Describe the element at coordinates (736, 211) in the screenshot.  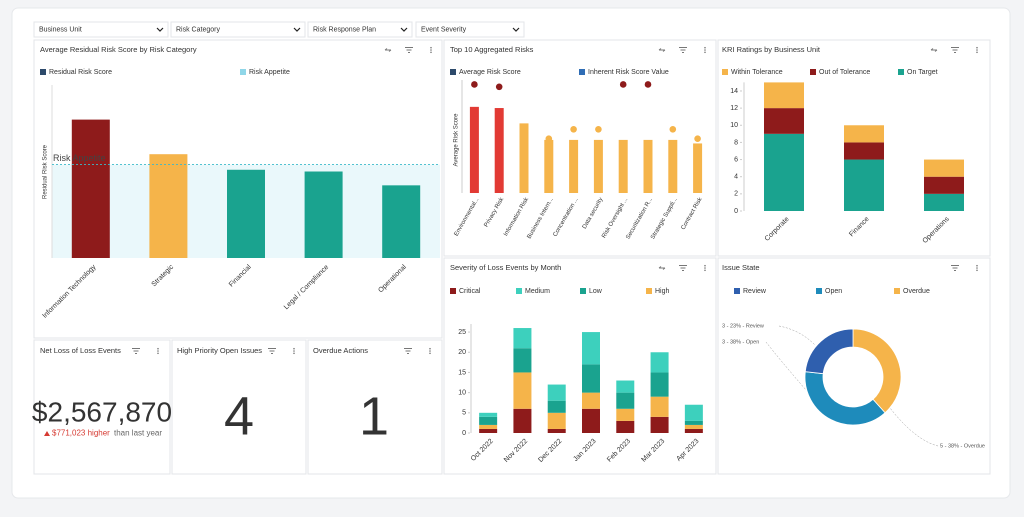
I see `y-tick-label: 0` at that location.